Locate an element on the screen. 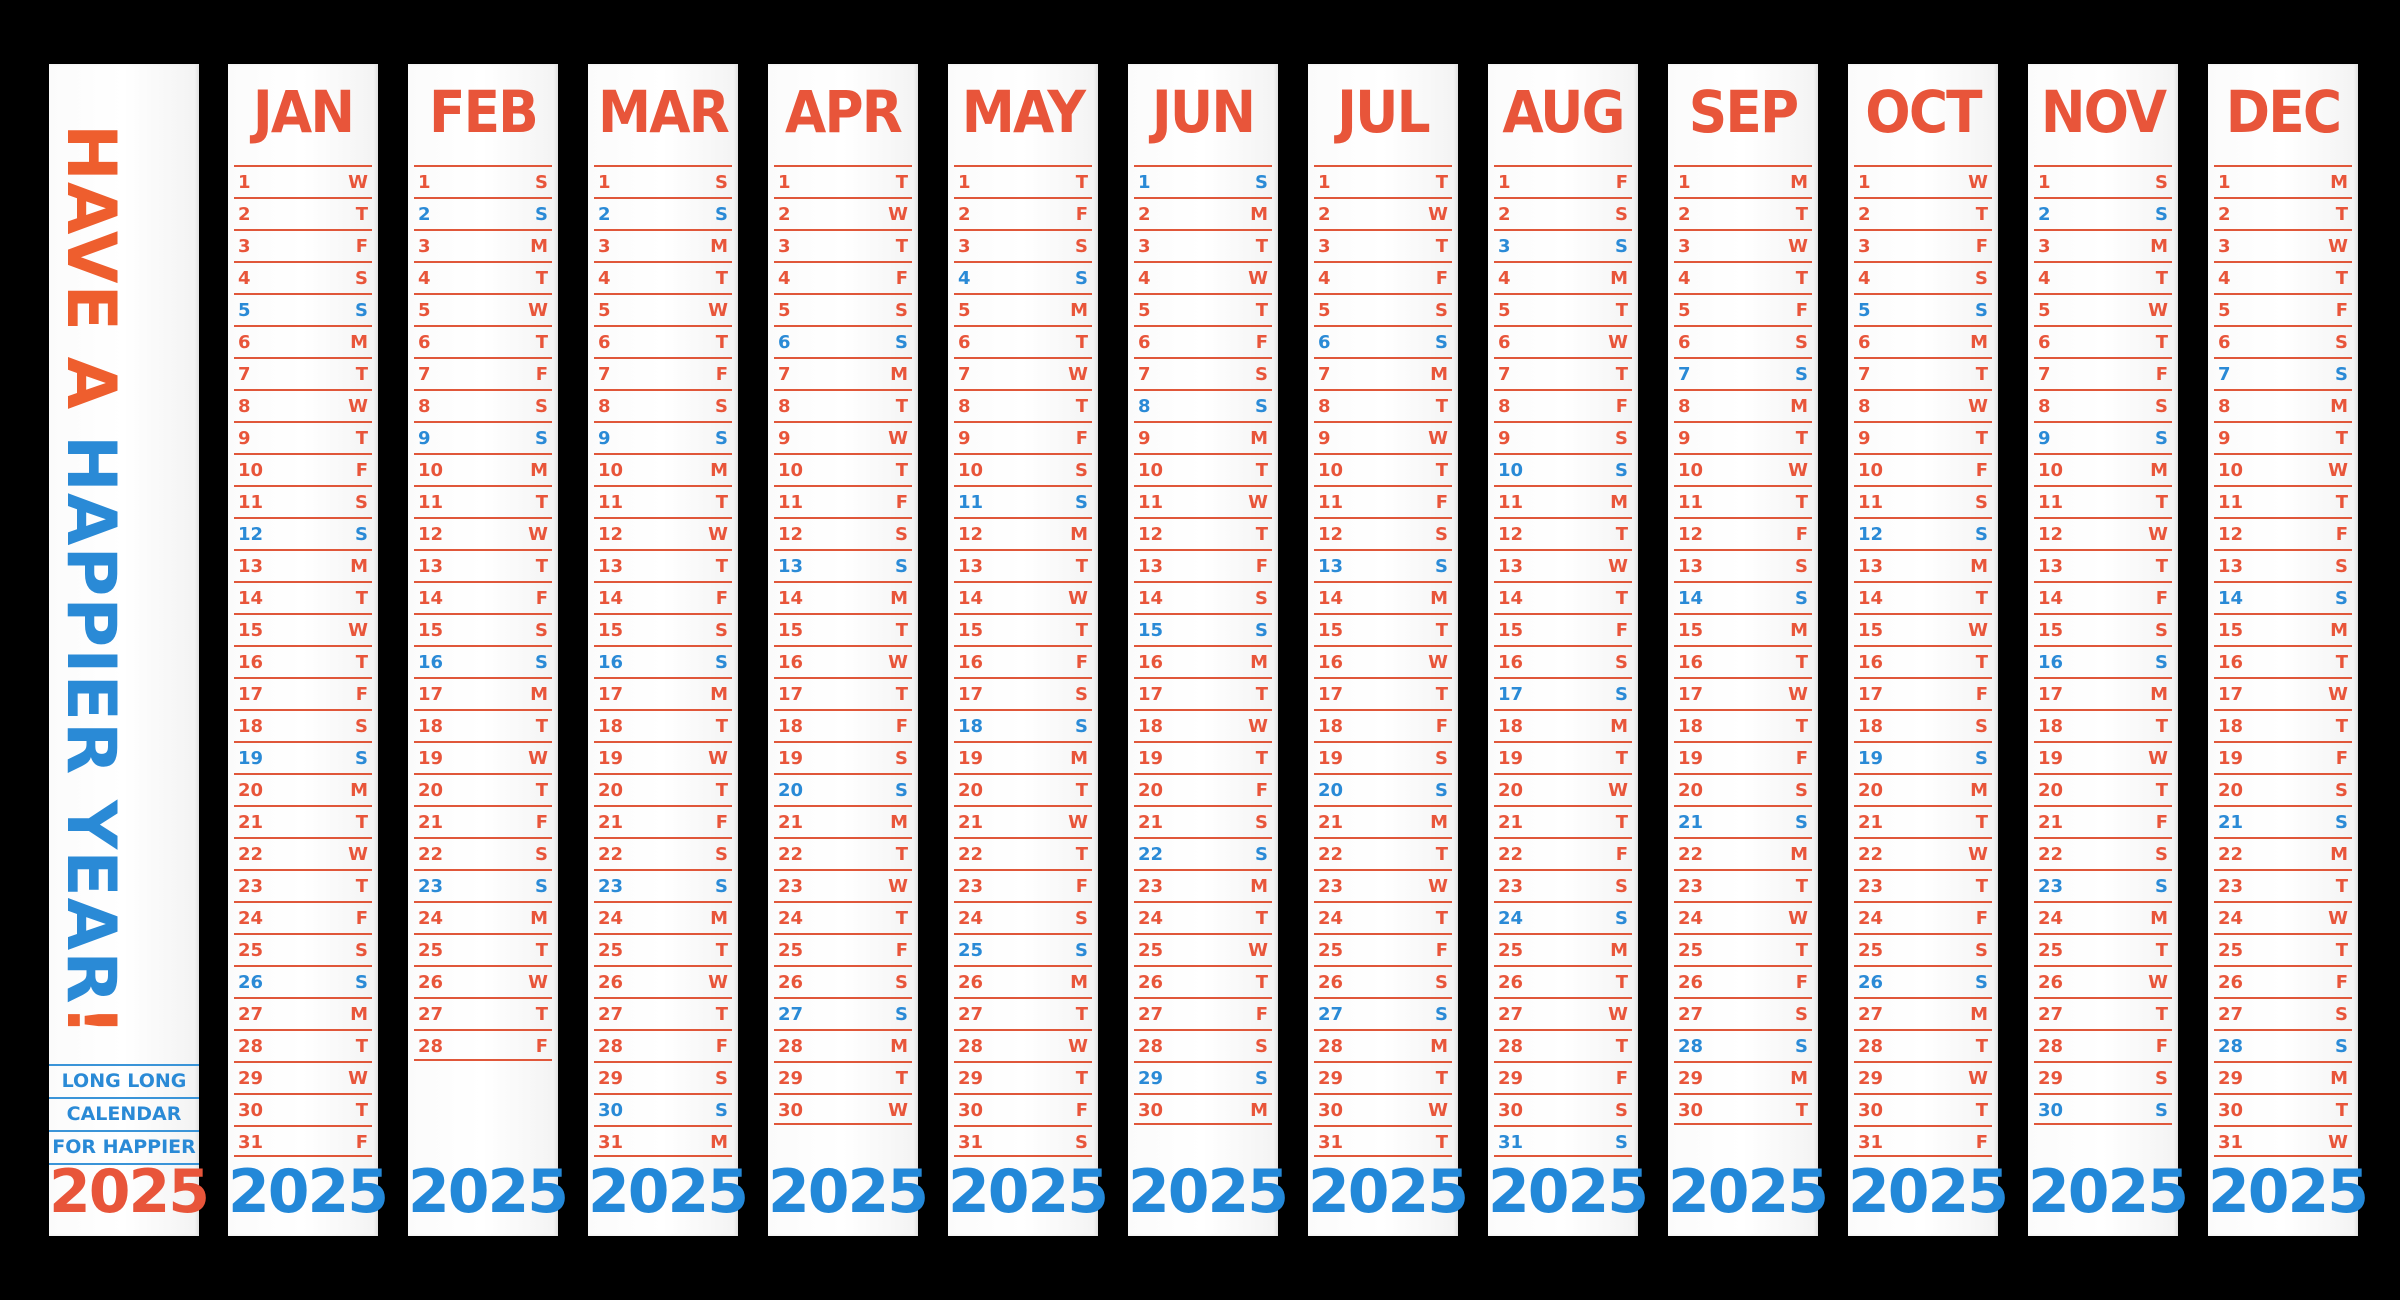 Image resolution: width=2400 pixels, height=1300 pixels. day-number: 26 is located at coordinates (251, 982).